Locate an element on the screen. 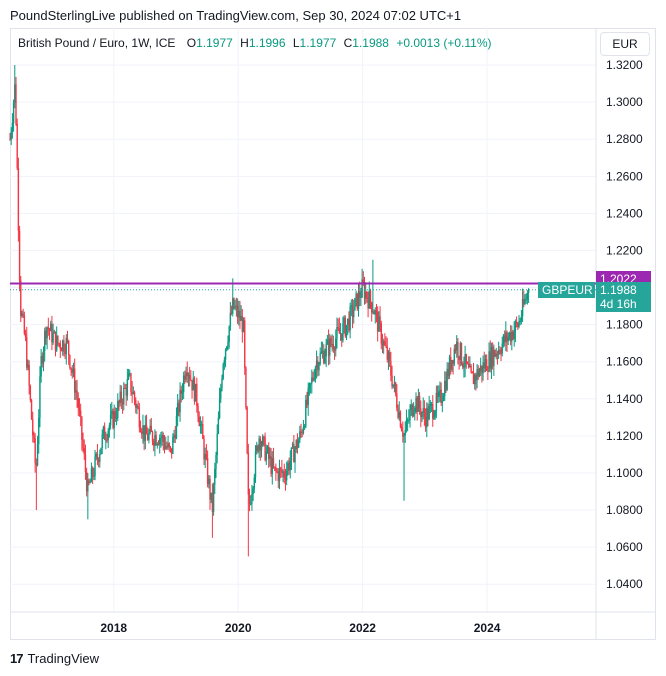  currency-button: EUR is located at coordinates (625, 44).